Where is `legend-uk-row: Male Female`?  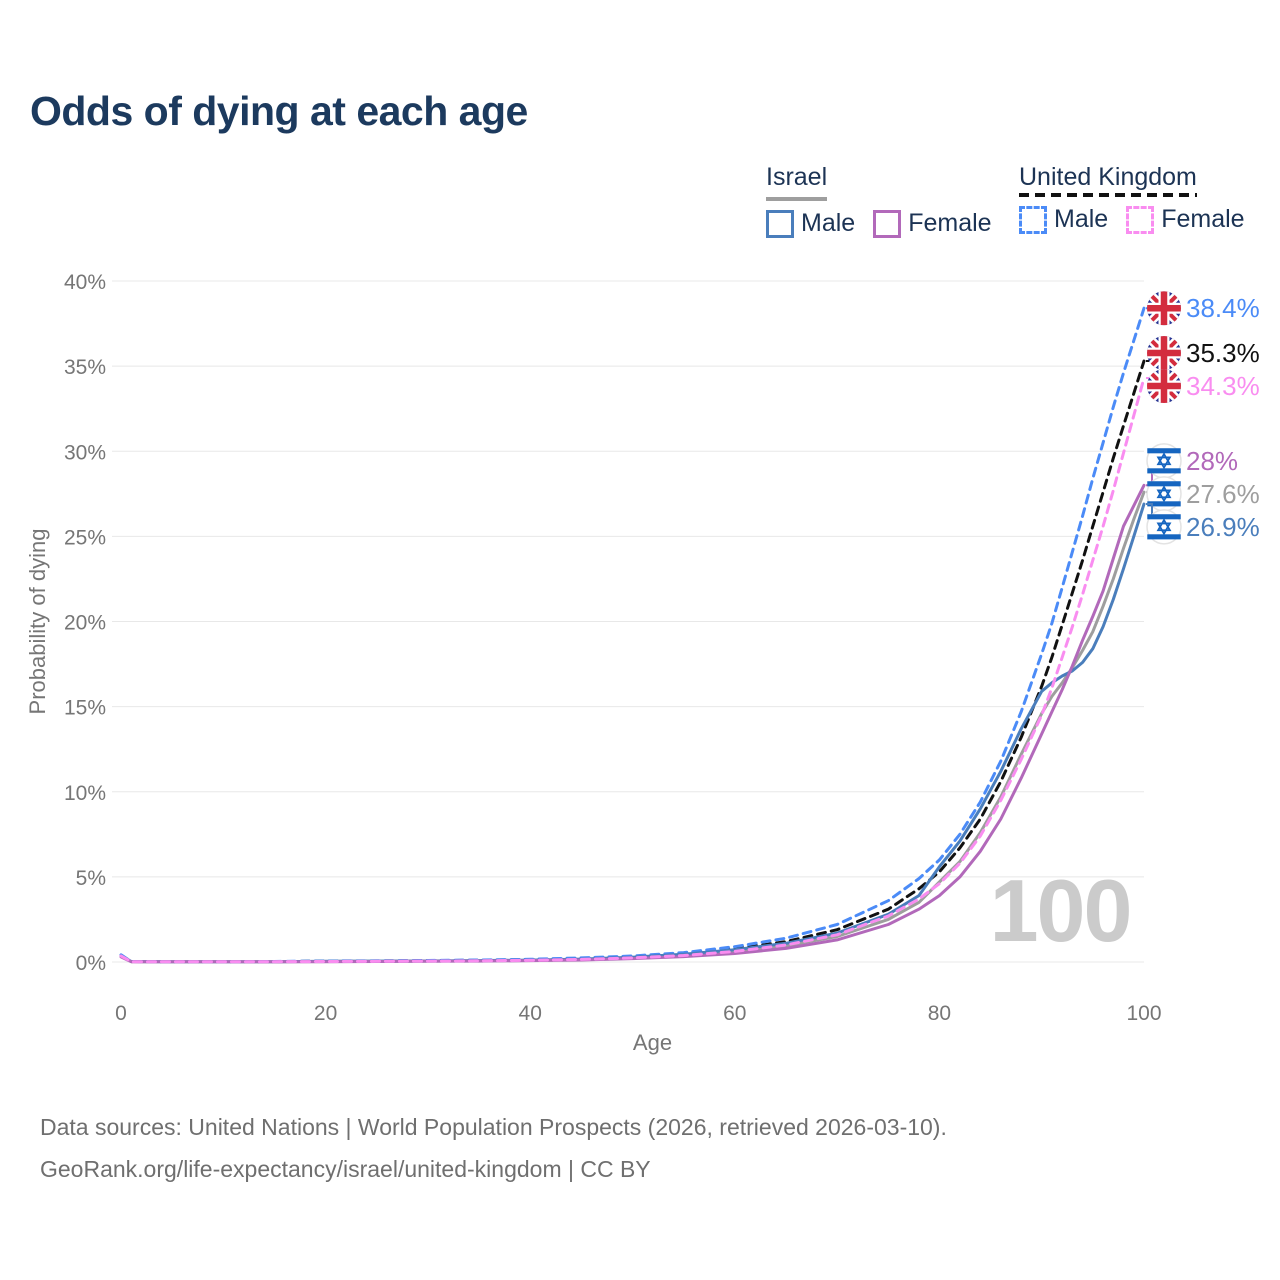
legend-uk-row: Male Female is located at coordinates (1141, 219).